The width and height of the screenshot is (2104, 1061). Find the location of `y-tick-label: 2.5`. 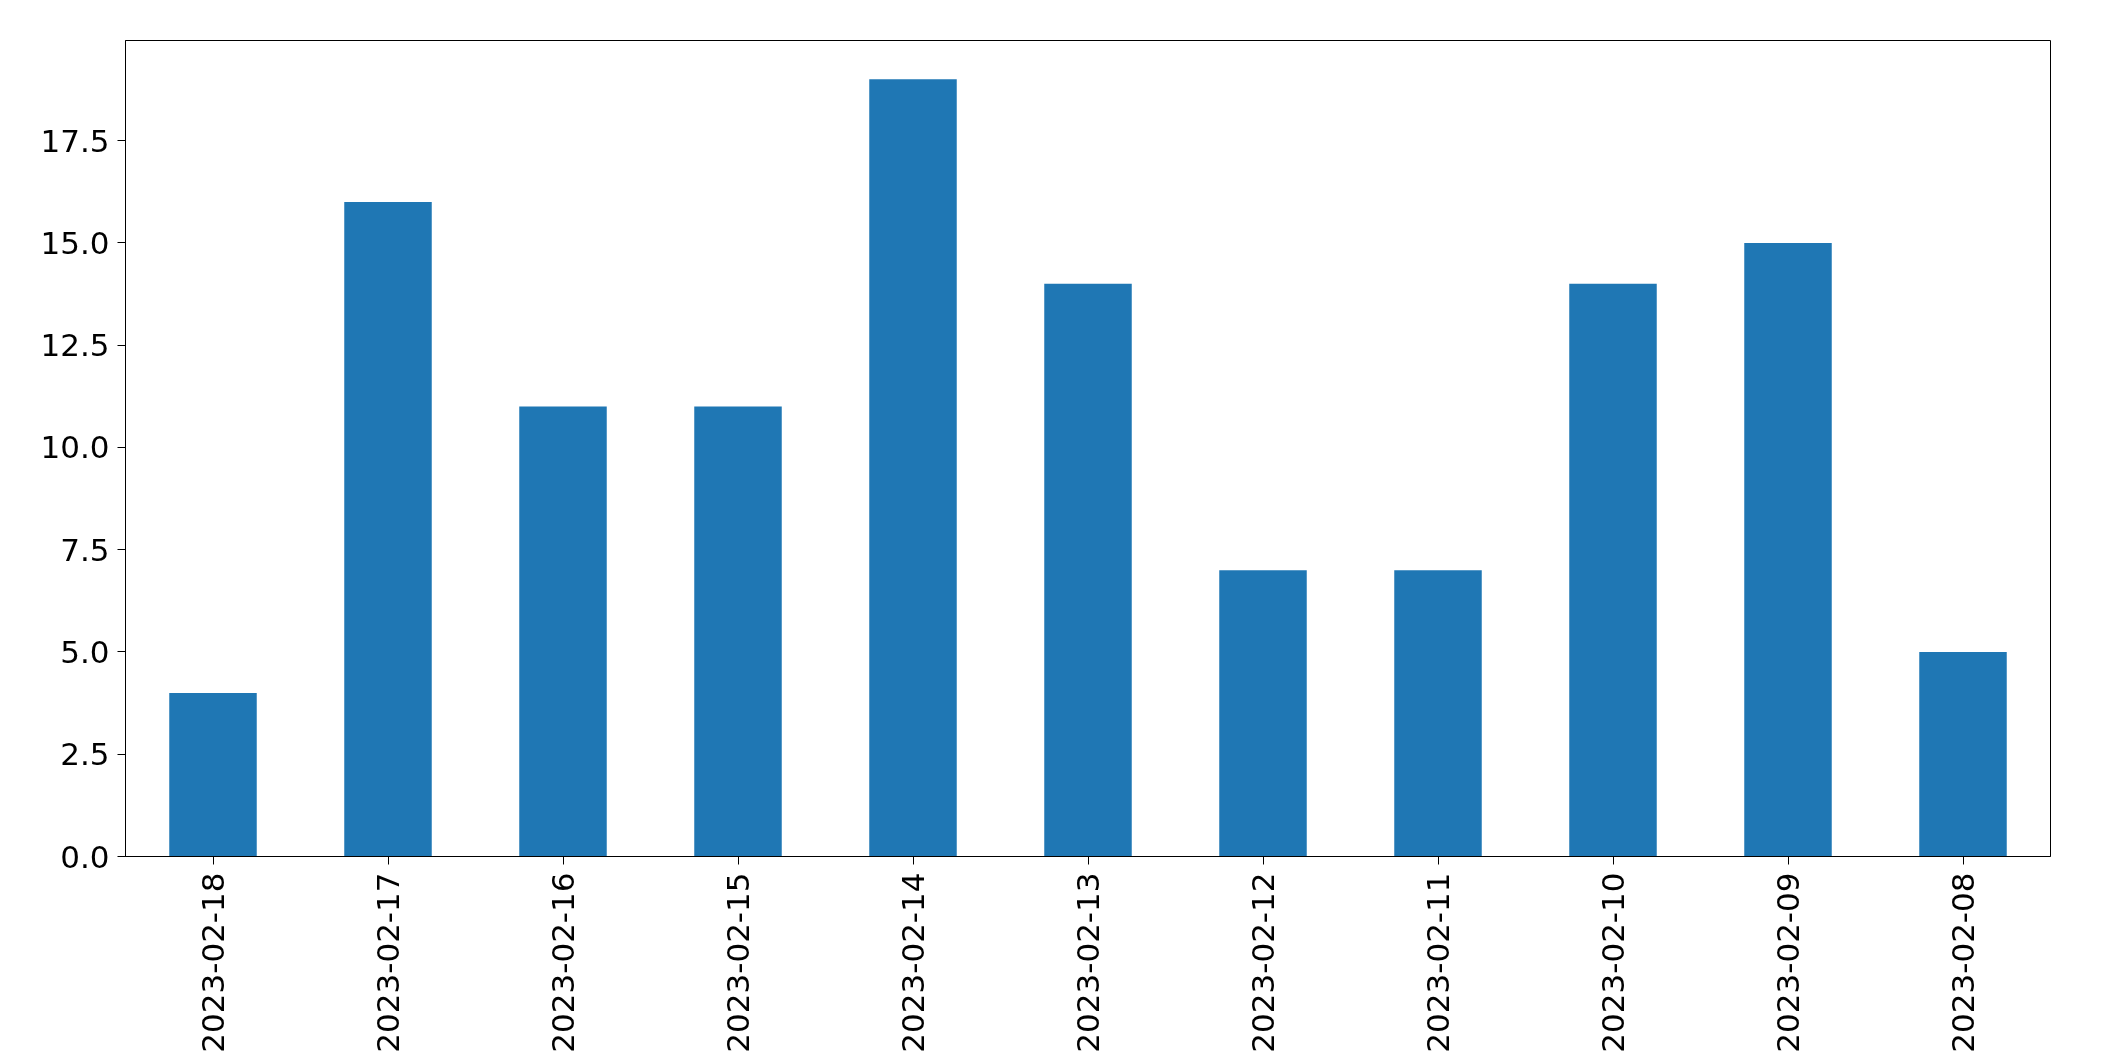

y-tick-label: 2.5 is located at coordinates (85, 754).